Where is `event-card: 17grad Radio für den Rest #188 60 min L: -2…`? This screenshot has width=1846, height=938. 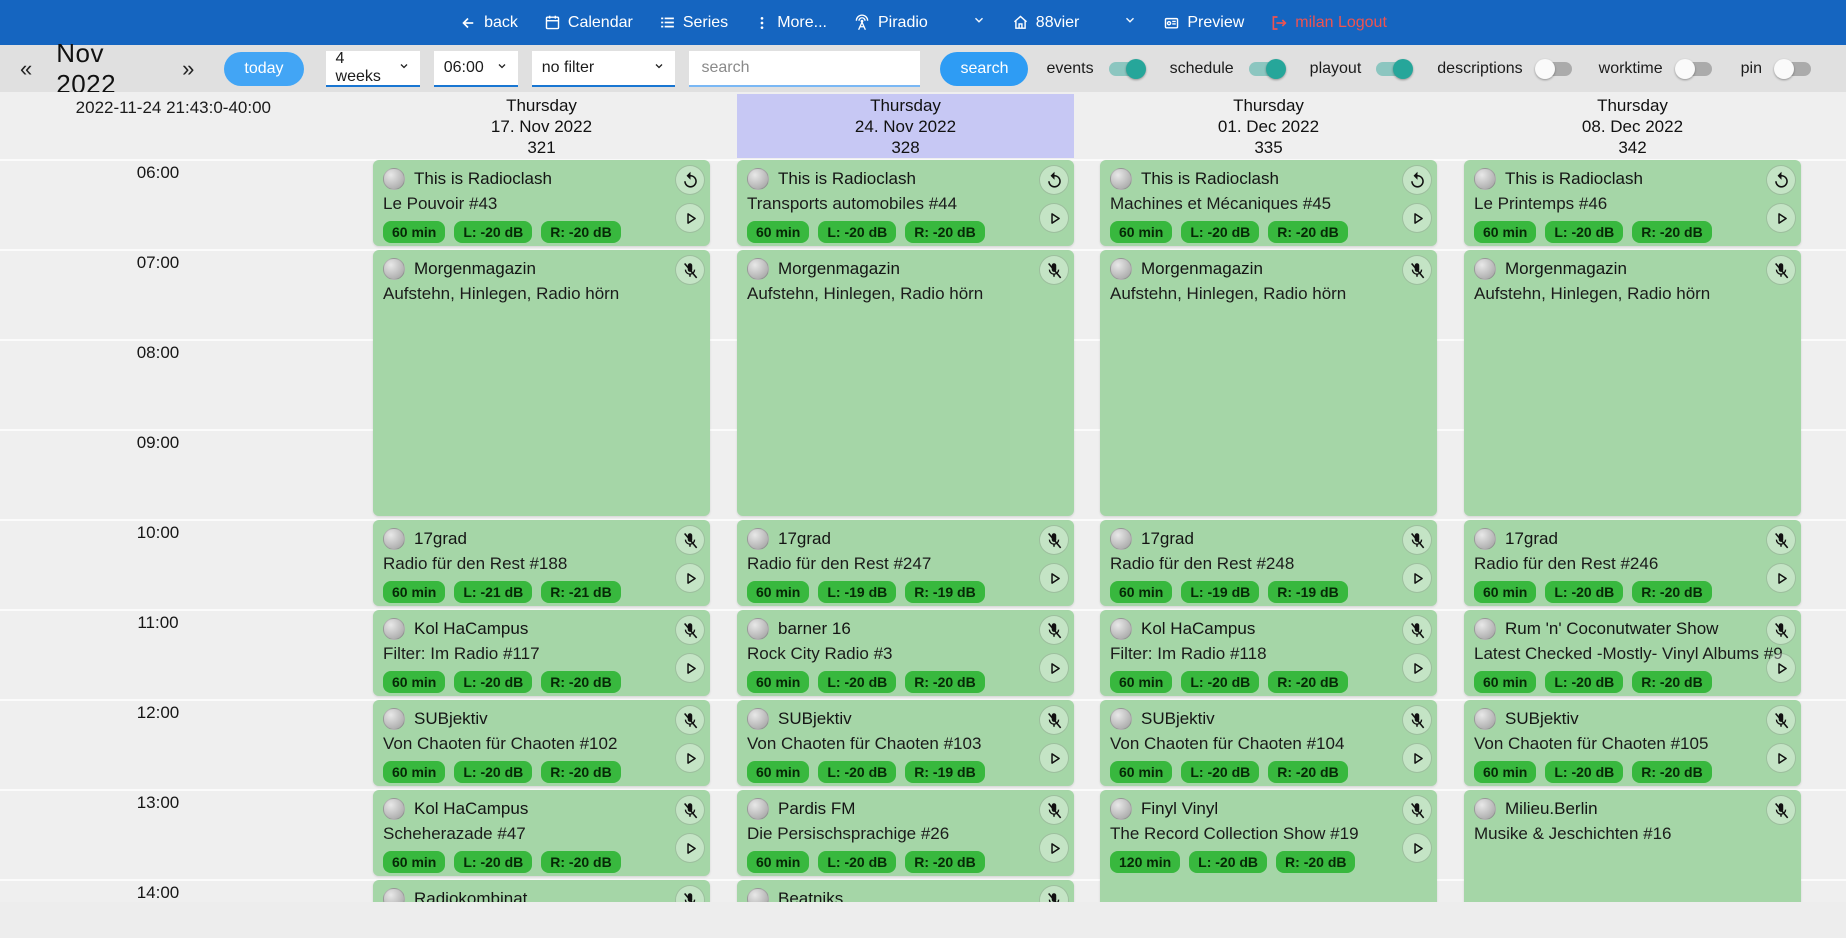
event-card: 17grad Radio für den Rest #188 60 min L: -2… is located at coordinates (541, 563).